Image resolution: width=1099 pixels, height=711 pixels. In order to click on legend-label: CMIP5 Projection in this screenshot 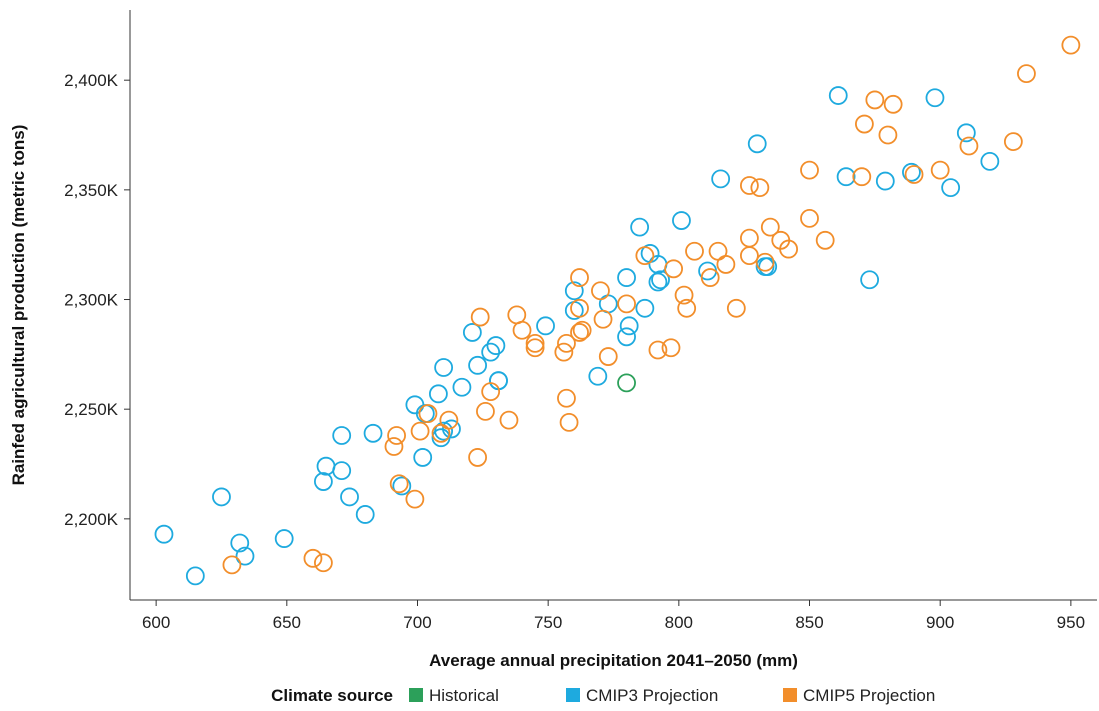, I will do `click(869, 695)`.